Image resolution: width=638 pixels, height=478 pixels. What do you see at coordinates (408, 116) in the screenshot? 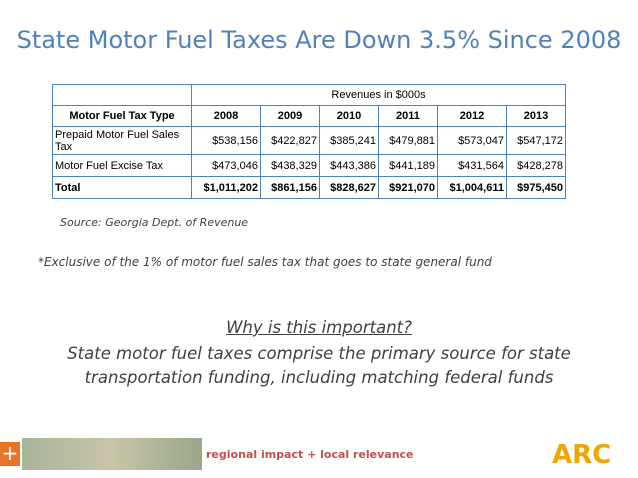
I see `column-header: 2011` at bounding box center [408, 116].